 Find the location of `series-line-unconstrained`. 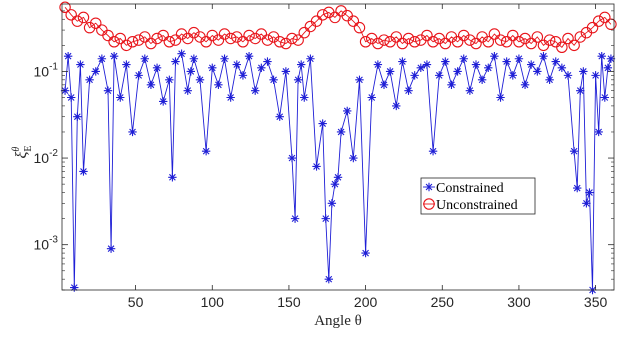

series-line-unconstrained is located at coordinates (338, 27).